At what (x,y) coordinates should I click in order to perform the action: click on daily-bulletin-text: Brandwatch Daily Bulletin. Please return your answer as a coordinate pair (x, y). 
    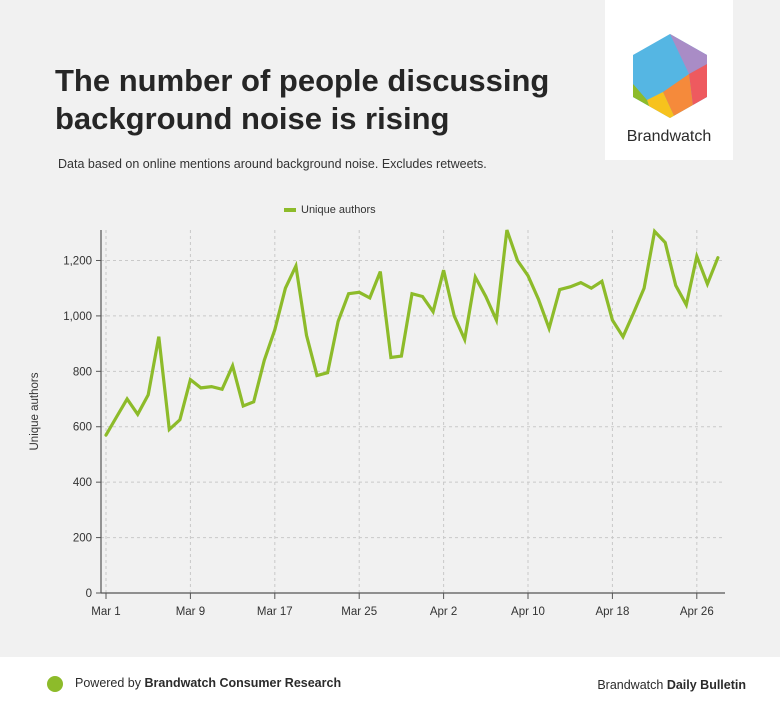
    Looking at the image, I should click on (671, 685).